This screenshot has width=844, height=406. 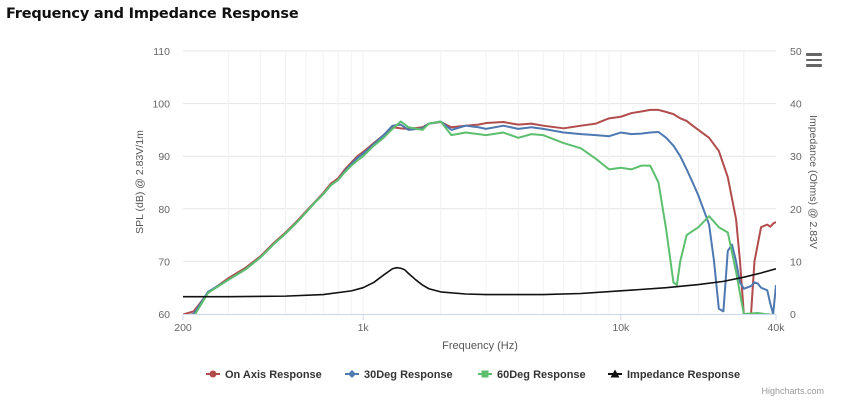 What do you see at coordinates (796, 157) in the screenshot?
I see `y2-tick-label: 30` at bounding box center [796, 157].